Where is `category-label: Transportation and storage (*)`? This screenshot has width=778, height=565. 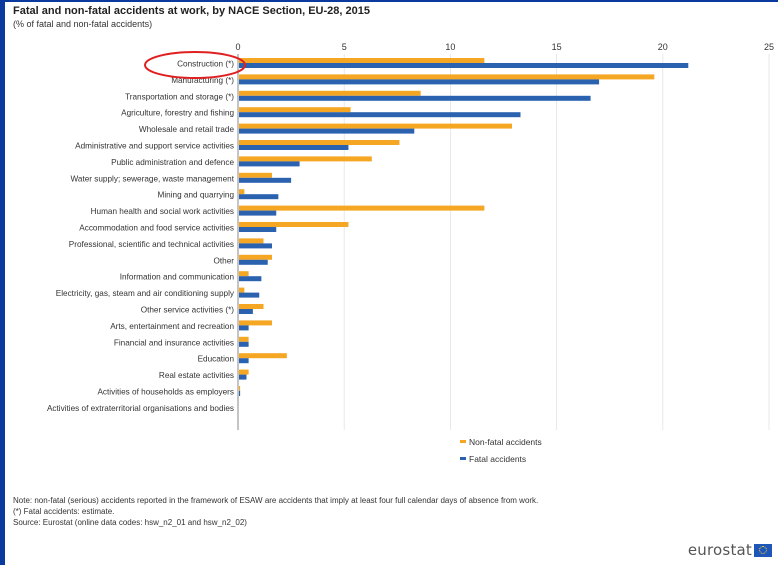 category-label: Transportation and storage (*) is located at coordinates (179, 96).